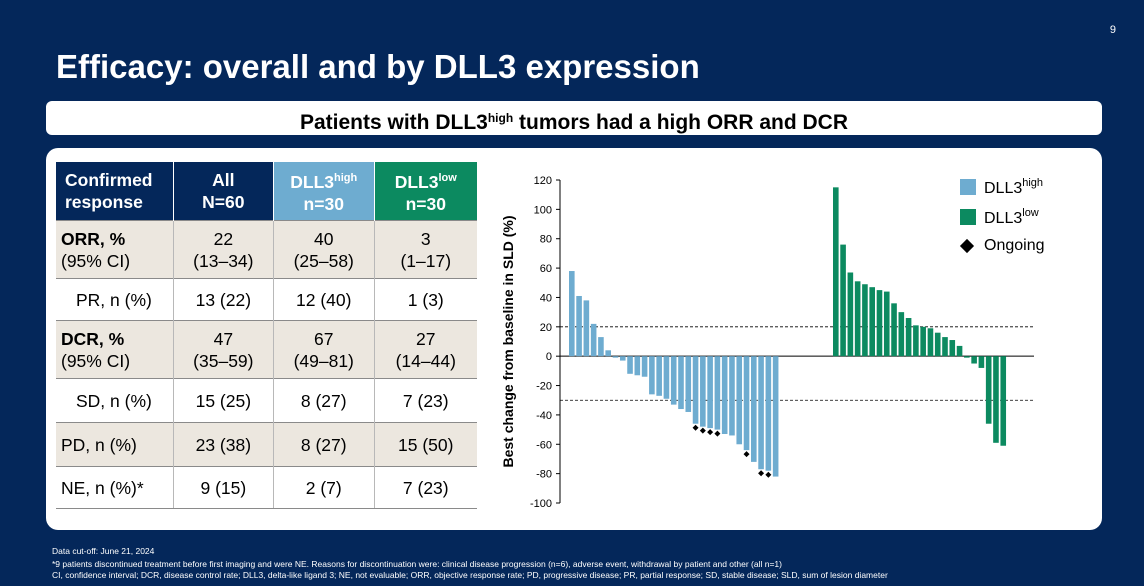 The image size is (1144, 586). What do you see at coordinates (223, 487) in the screenshot?
I see `cell-all: 9 (15)` at bounding box center [223, 487].